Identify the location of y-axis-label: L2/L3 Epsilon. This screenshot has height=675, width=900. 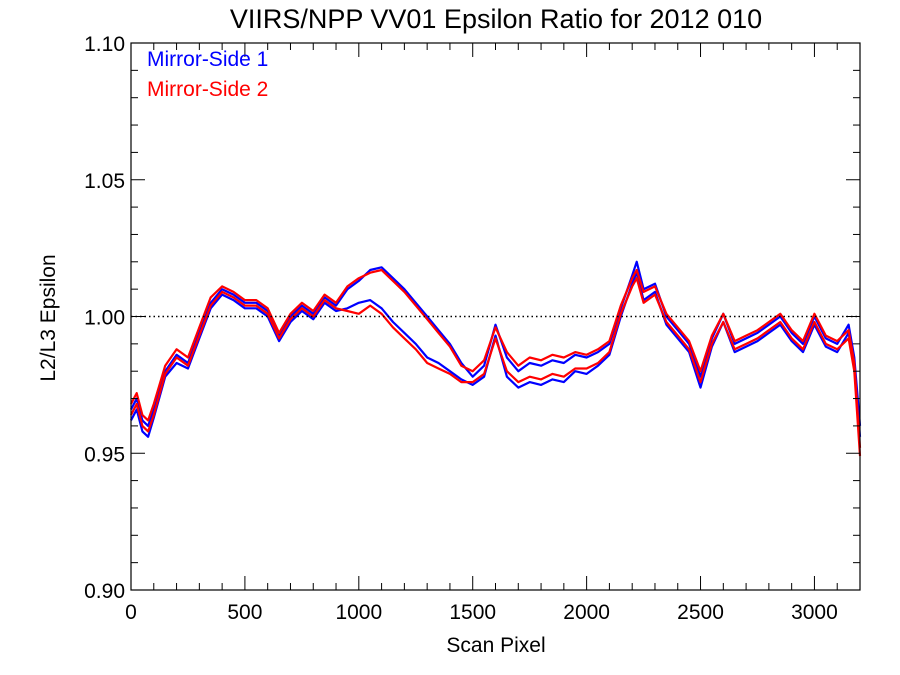
(48, 317).